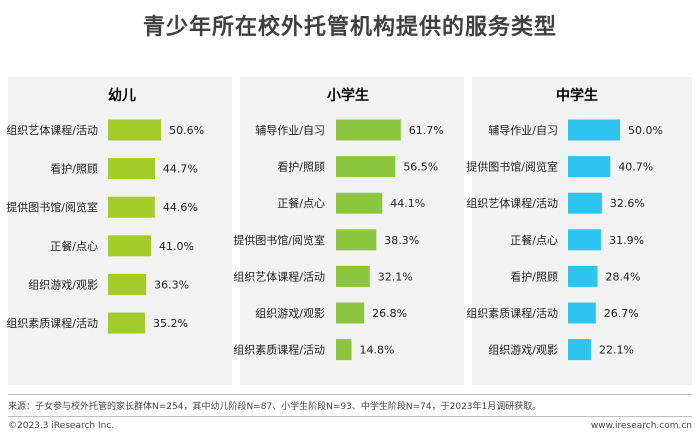  Describe the element at coordinates (290, 313) in the screenshot. I see `category-label-primary-5: 组织游戏/观影` at that location.